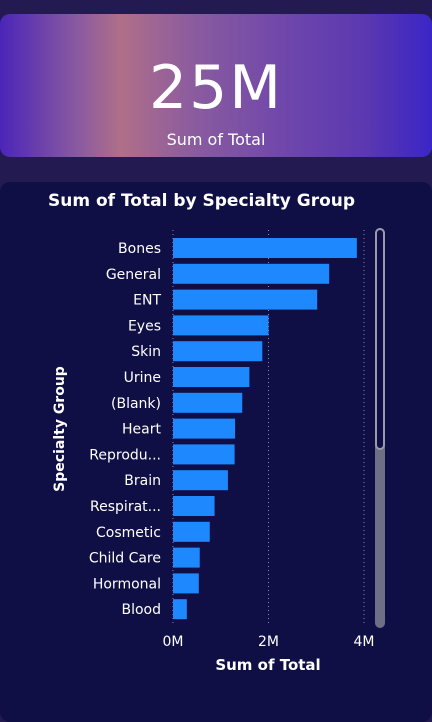 Image resolution: width=432 pixels, height=722 pixels. I want to click on x-tick-label: 0M, so click(173, 642).